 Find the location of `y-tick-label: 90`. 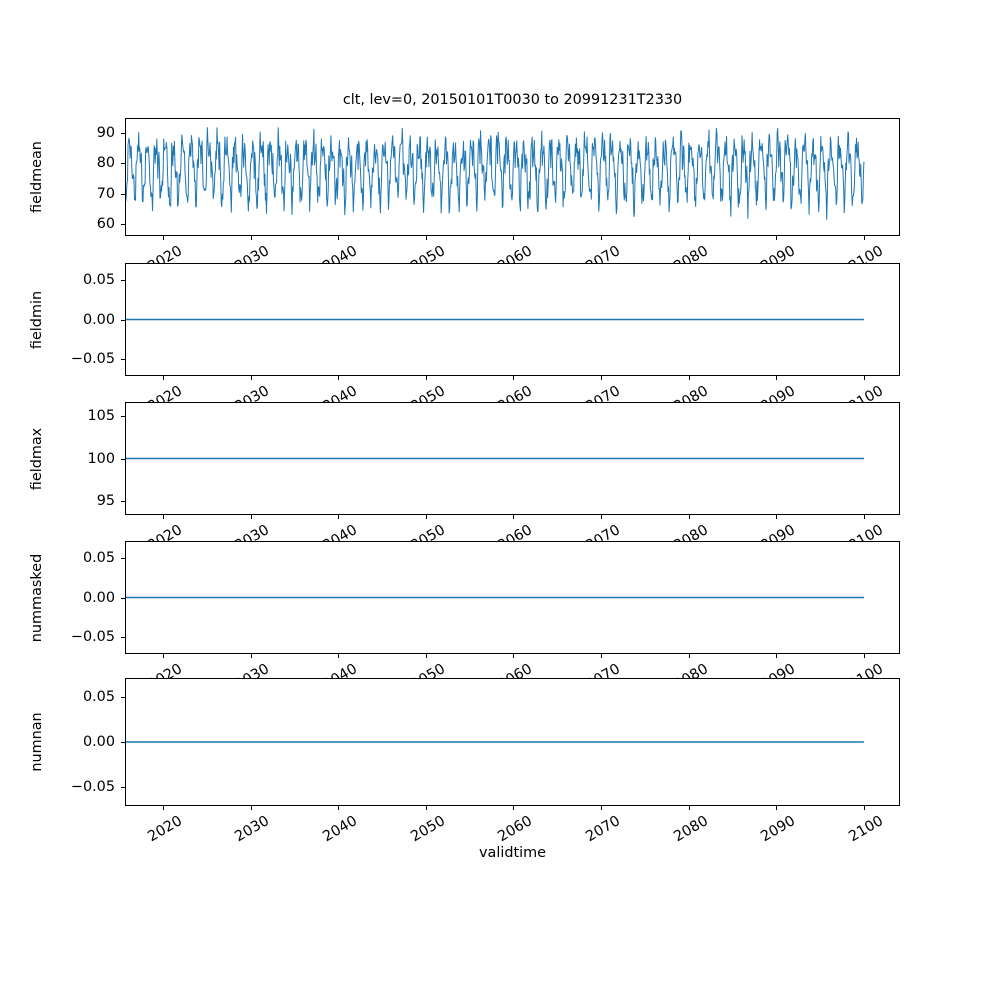

y-tick-label: 90 is located at coordinates (105, 132).